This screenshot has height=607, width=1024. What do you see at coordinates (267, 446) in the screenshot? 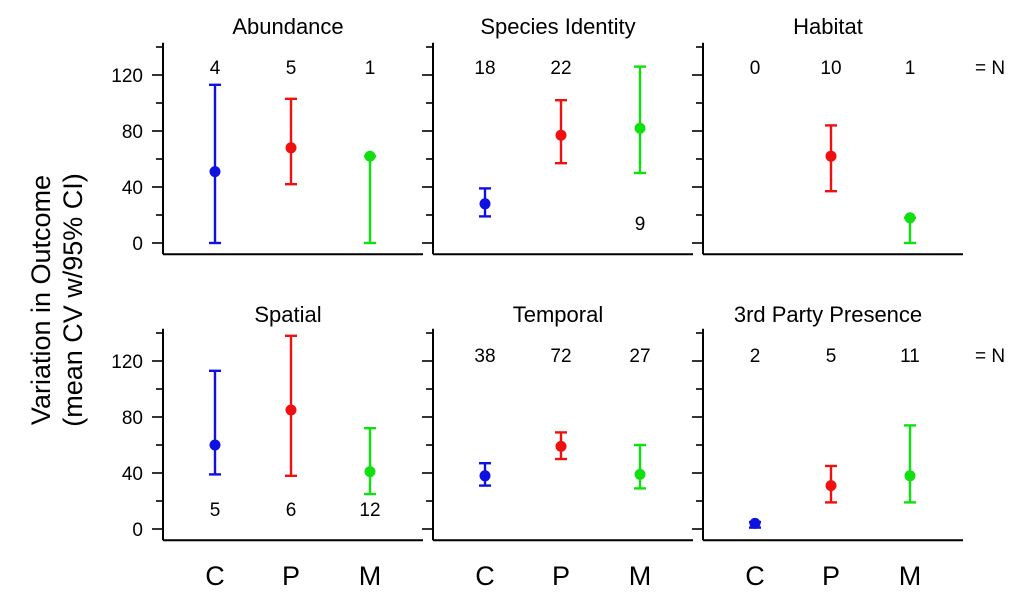
I see `panel: Spatial 0 40 80 120 5 6 12 C P M` at bounding box center [267, 446].